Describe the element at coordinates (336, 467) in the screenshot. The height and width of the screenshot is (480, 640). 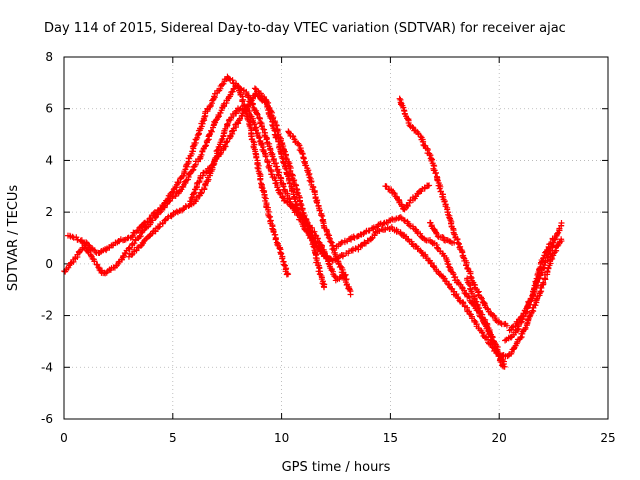
I see `x-axis-label: GPS time / hours` at that location.